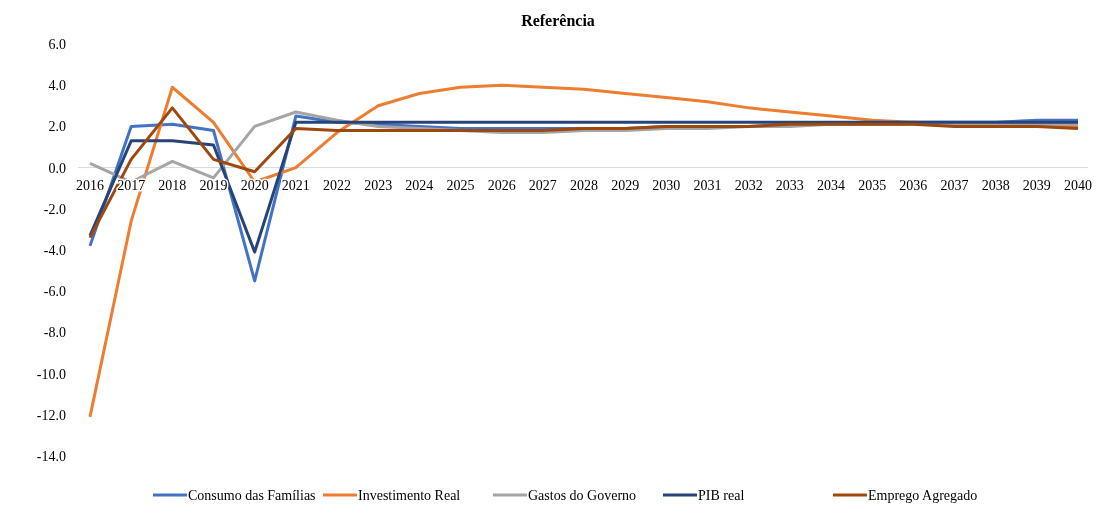 This screenshot has width=1116, height=514. What do you see at coordinates (54, 250) in the screenshot?
I see `y-tick-label: -4.0` at bounding box center [54, 250].